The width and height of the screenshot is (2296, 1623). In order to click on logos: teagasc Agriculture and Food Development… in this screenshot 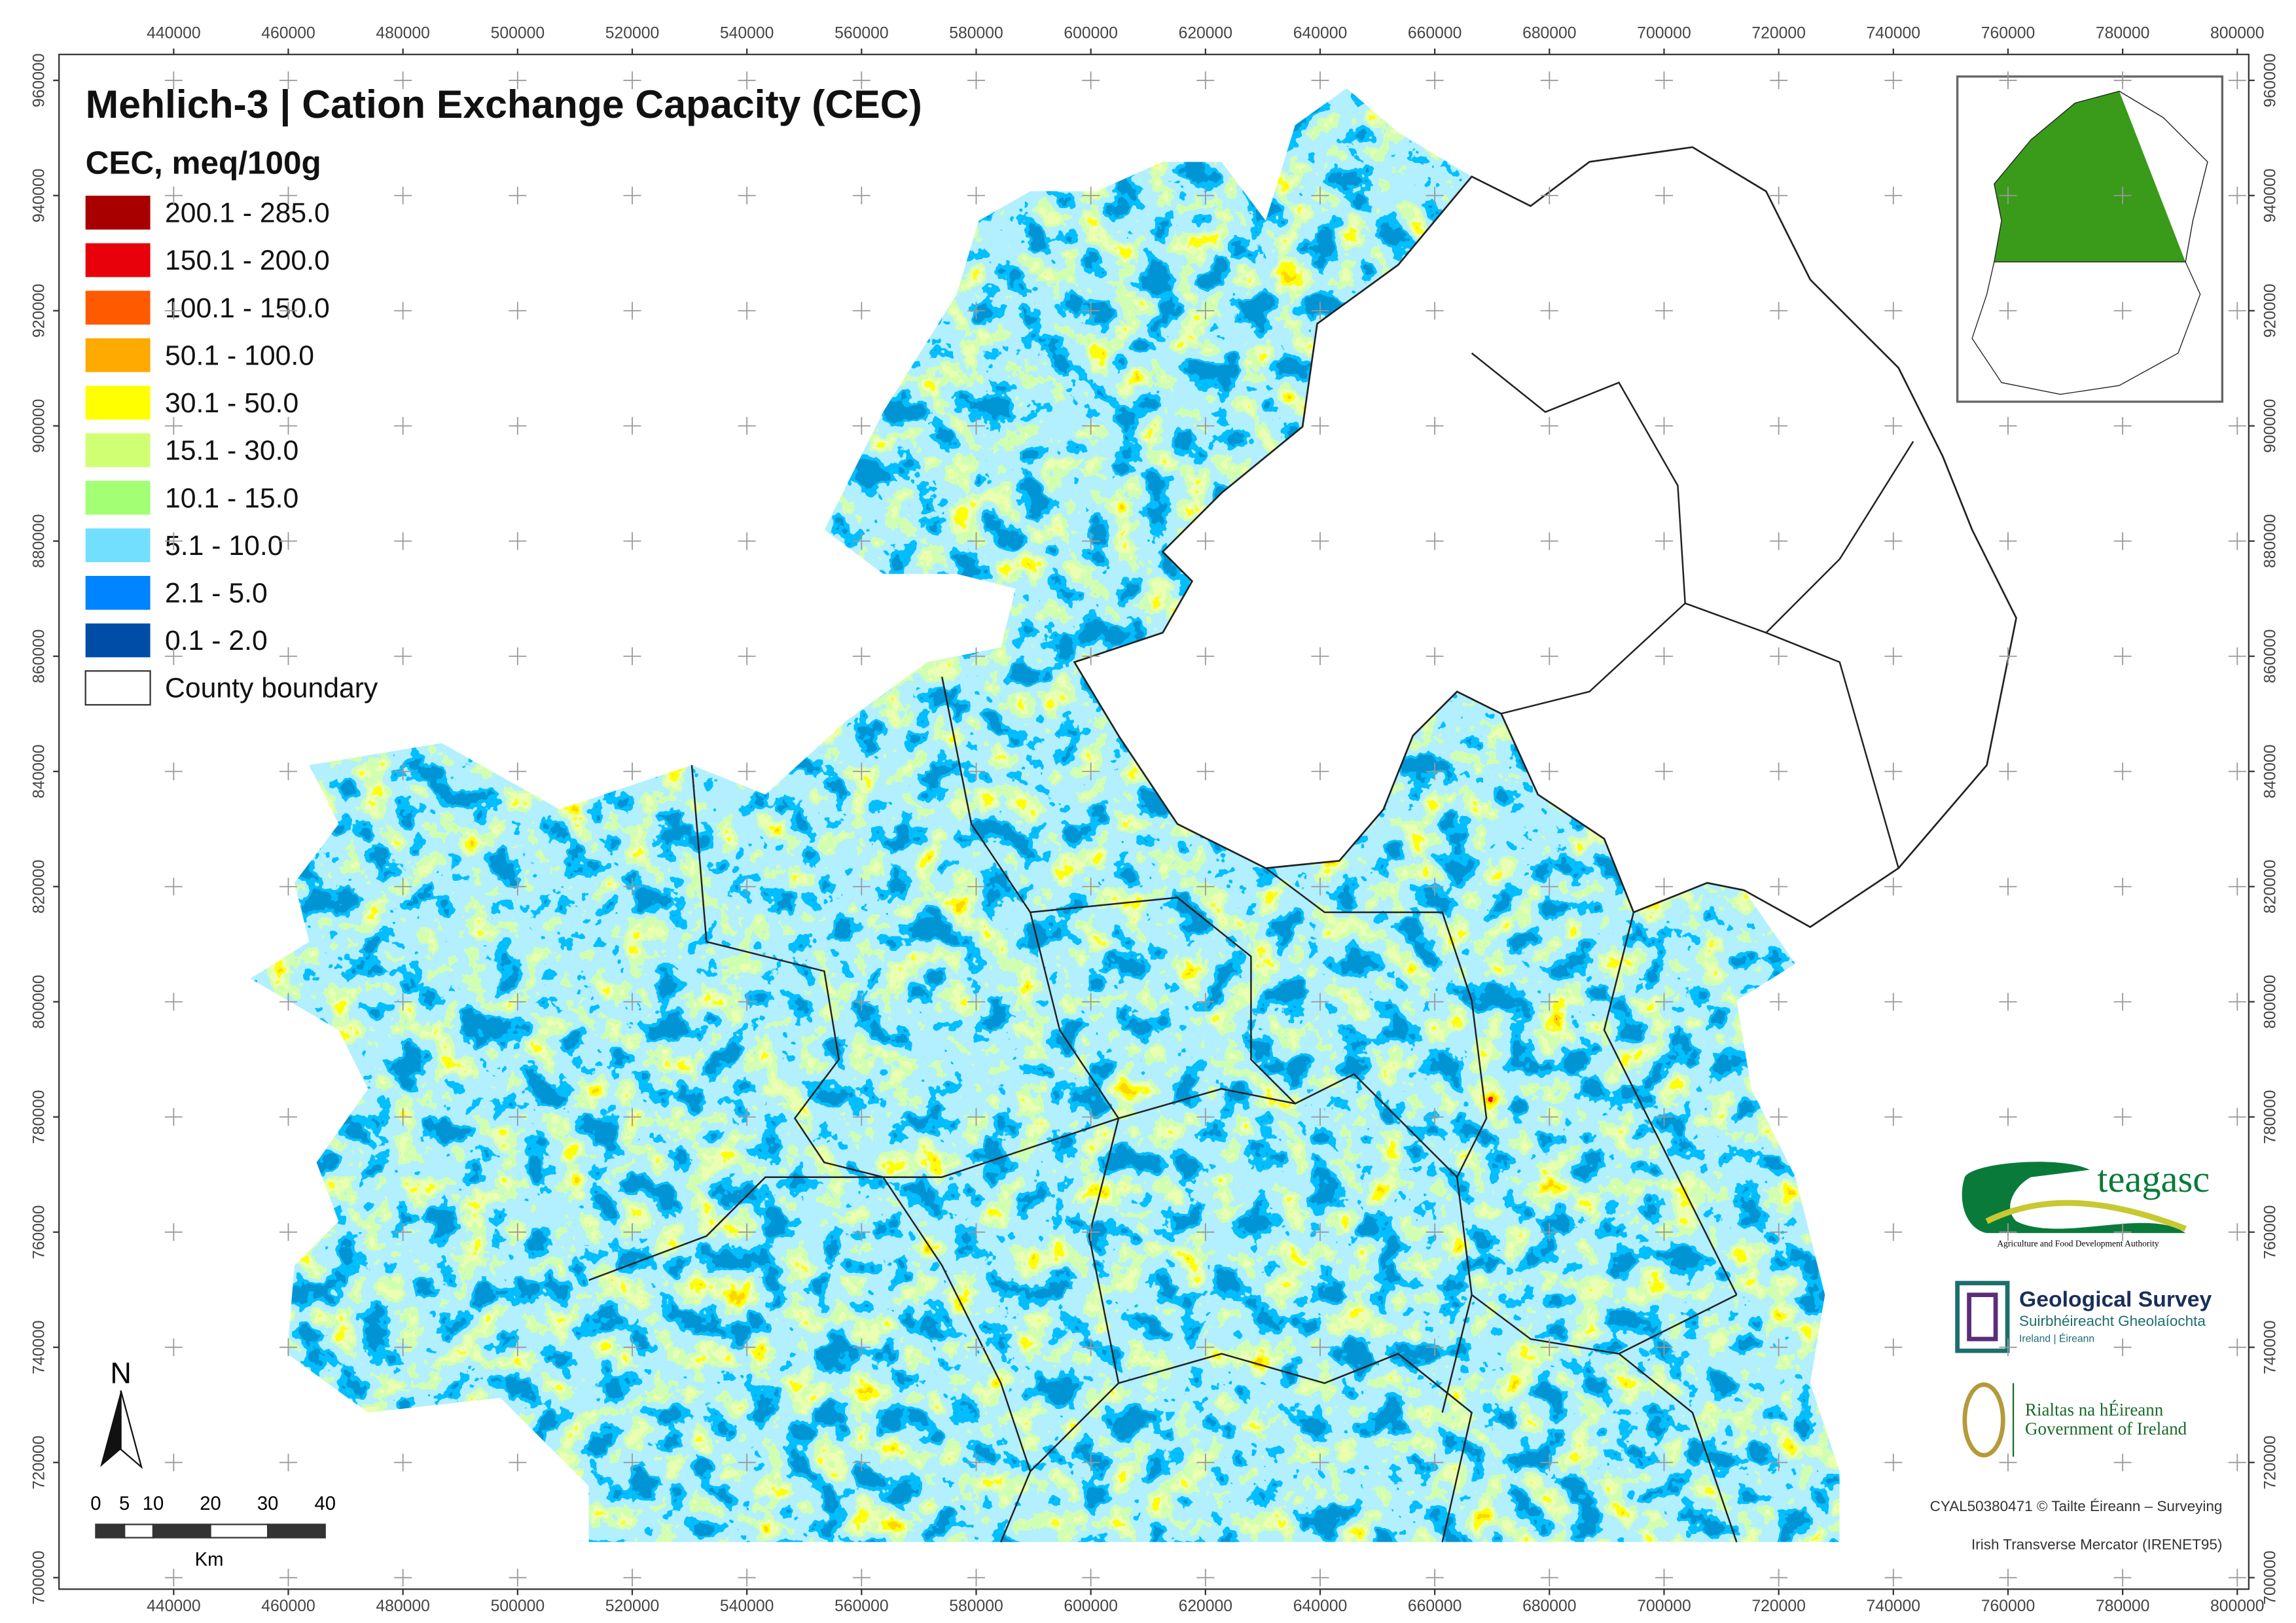, I will do `click(2083, 1308)`.